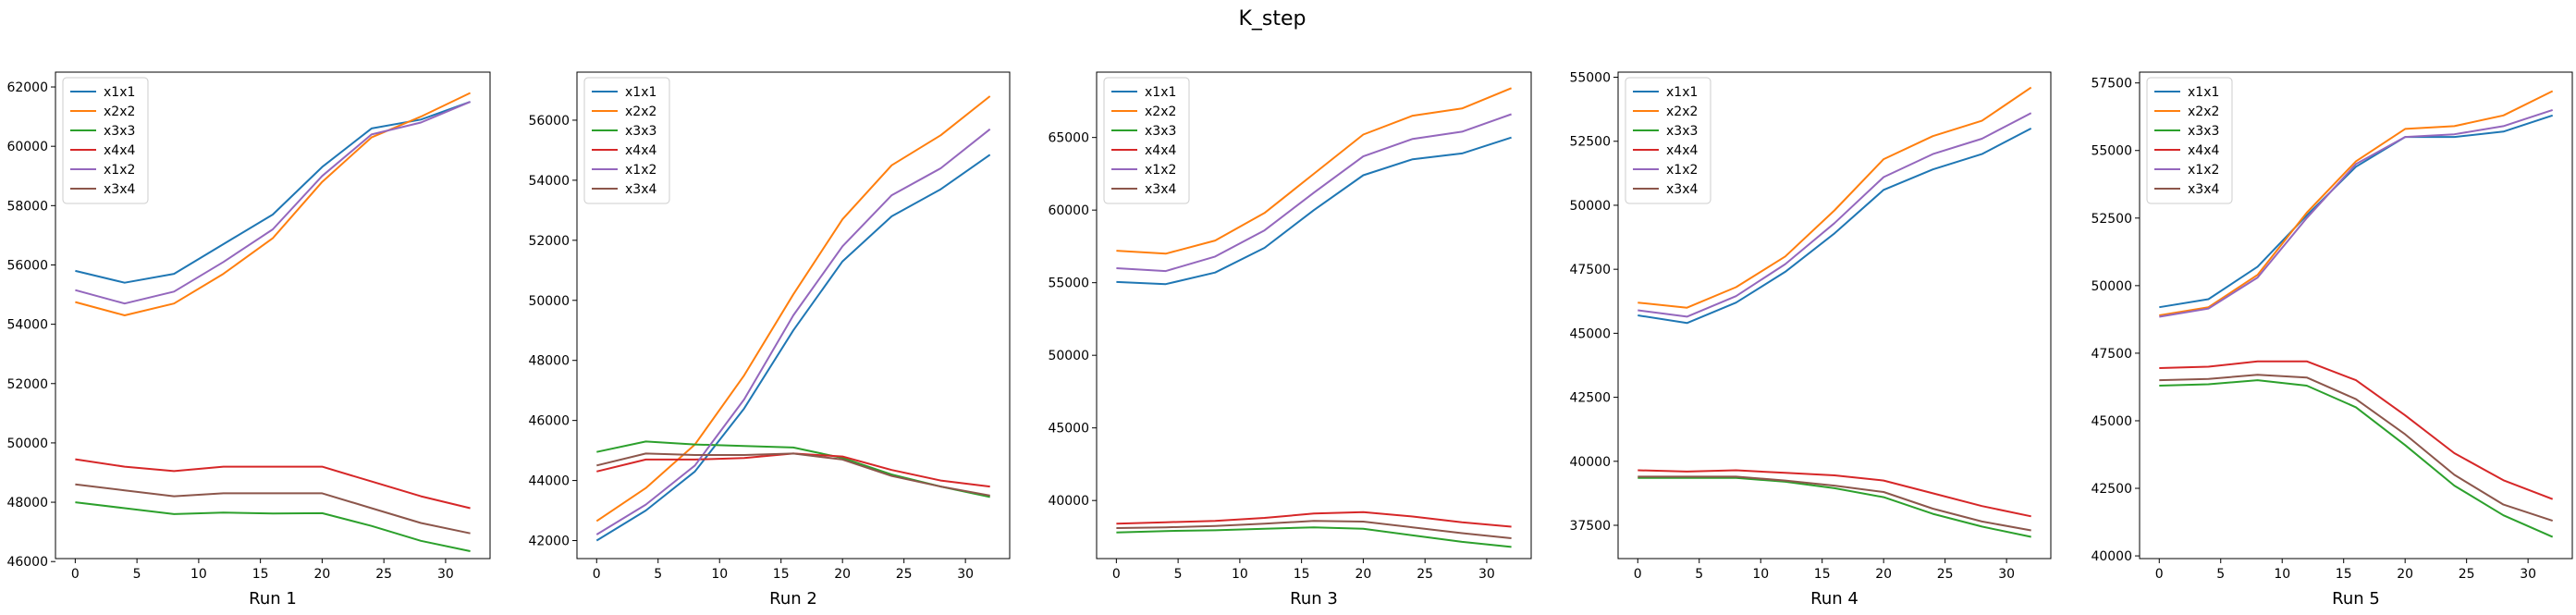 The width and height of the screenshot is (2576, 615). What do you see at coordinates (549, 542) in the screenshot?
I see `y-tick-label: 42000` at bounding box center [549, 542].